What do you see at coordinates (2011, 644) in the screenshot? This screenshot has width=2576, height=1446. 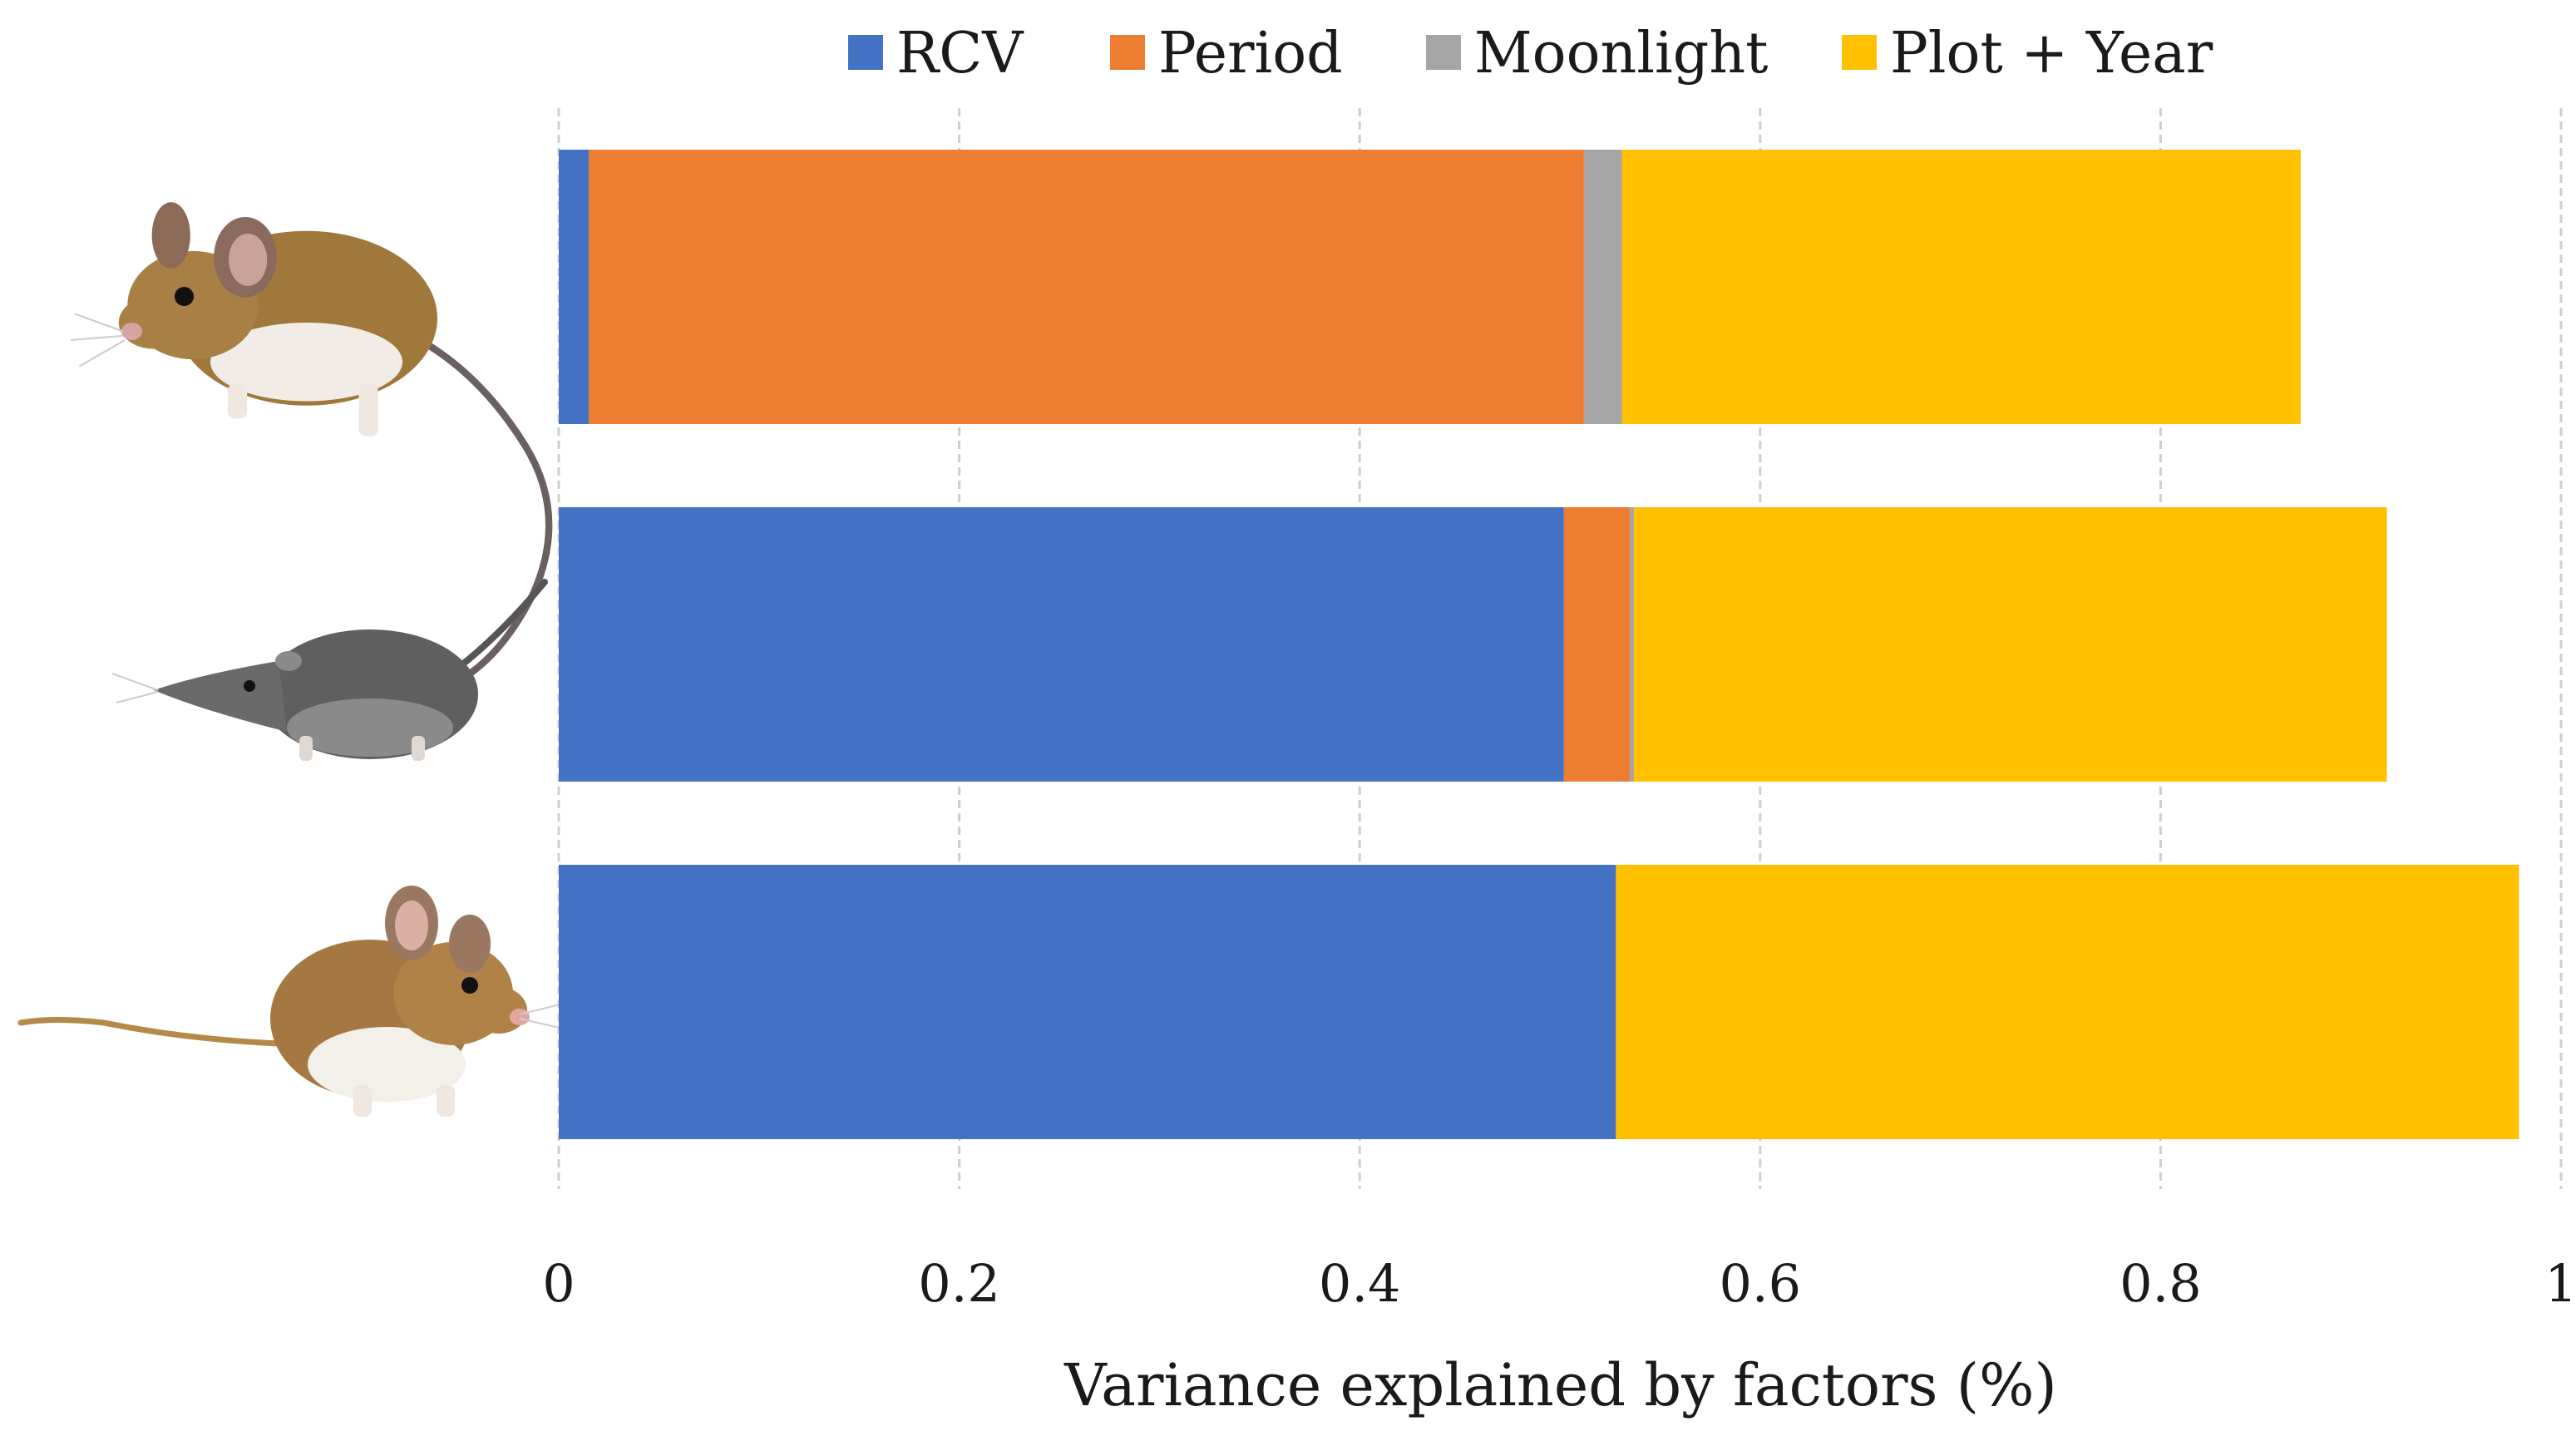 I see `bar-segment-1-plot-year` at bounding box center [2011, 644].